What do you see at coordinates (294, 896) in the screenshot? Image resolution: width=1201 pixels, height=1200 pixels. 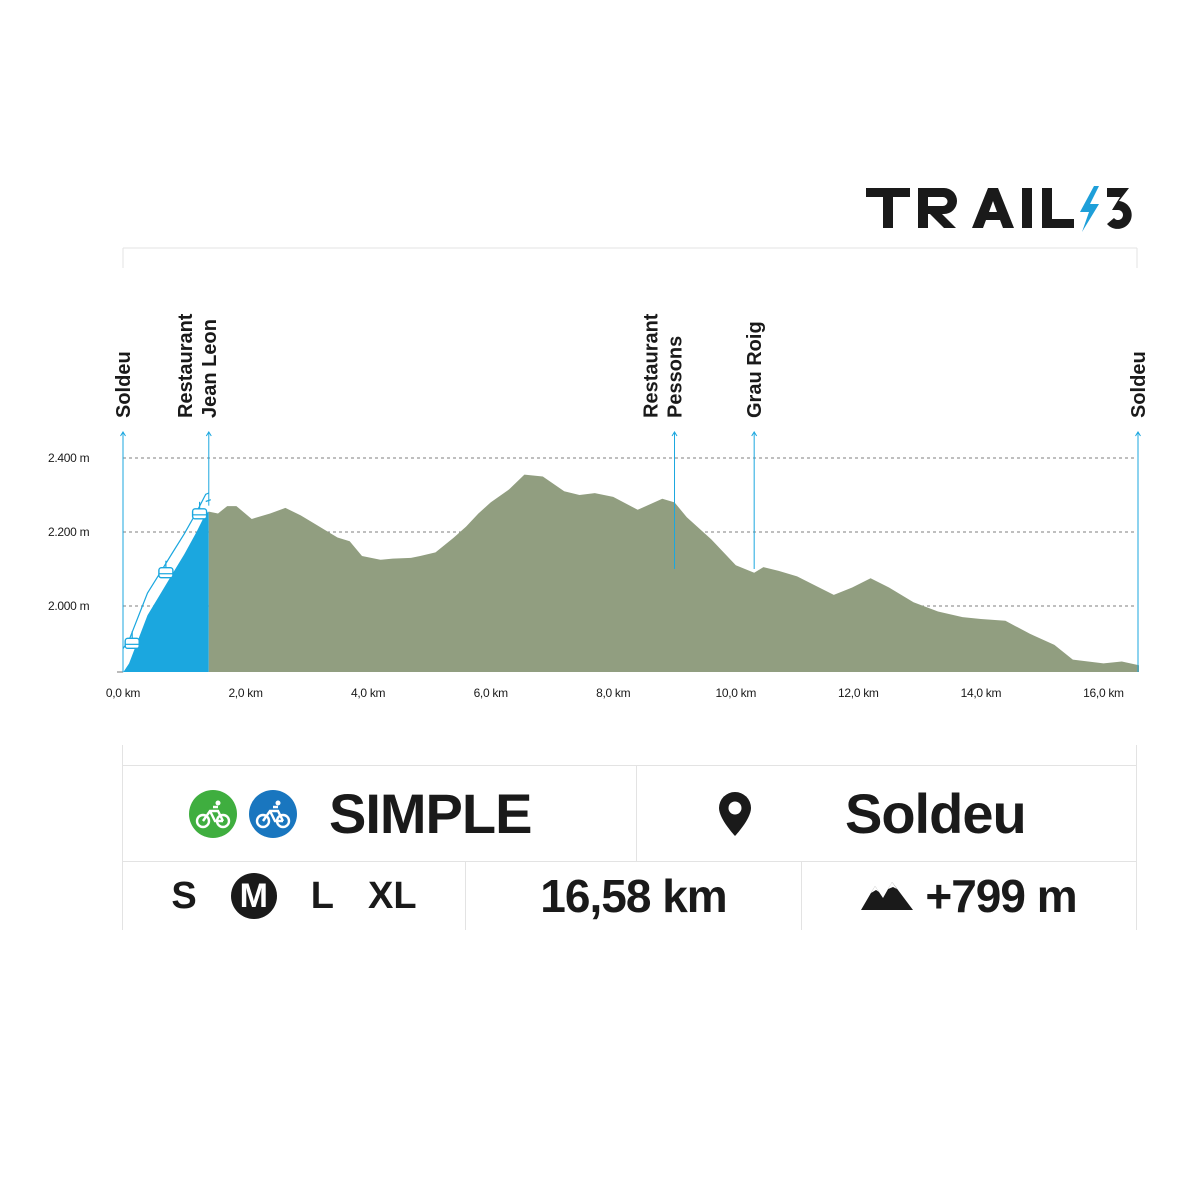 I see `size-selector: S M L XL` at bounding box center [294, 896].